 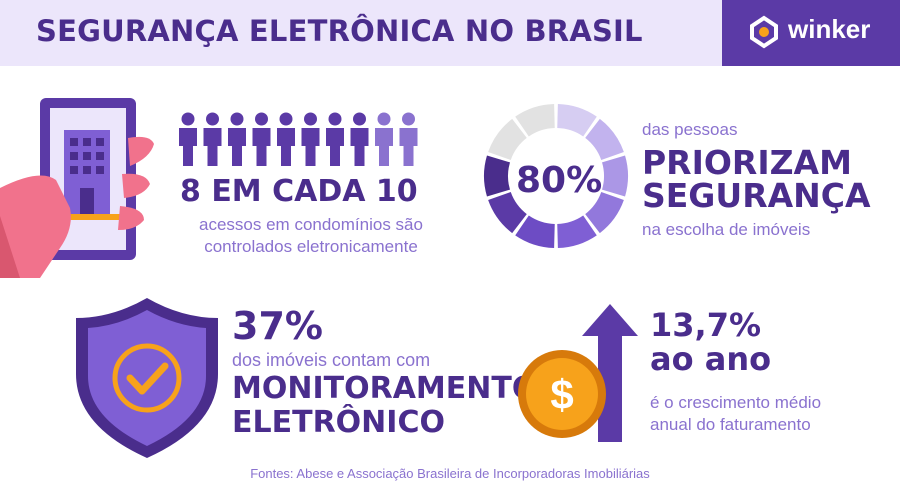 What do you see at coordinates (726, 229) in the screenshot?
I see `stat-priority-post-text: na escolha de imóveis` at bounding box center [726, 229].